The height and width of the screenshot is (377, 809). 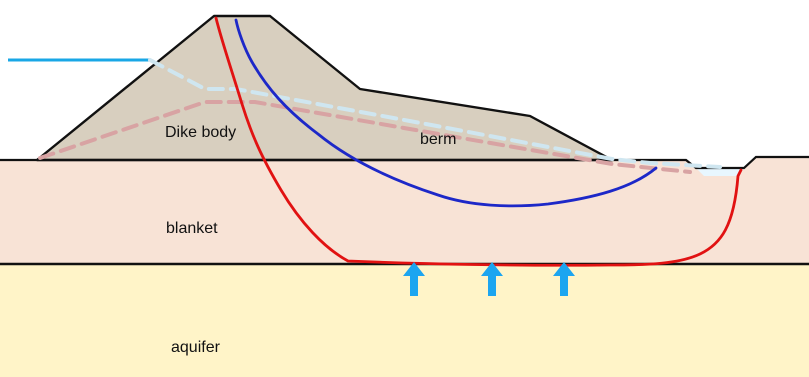 What do you see at coordinates (196, 347) in the screenshot?
I see `aquifer-label: aquifer` at bounding box center [196, 347].